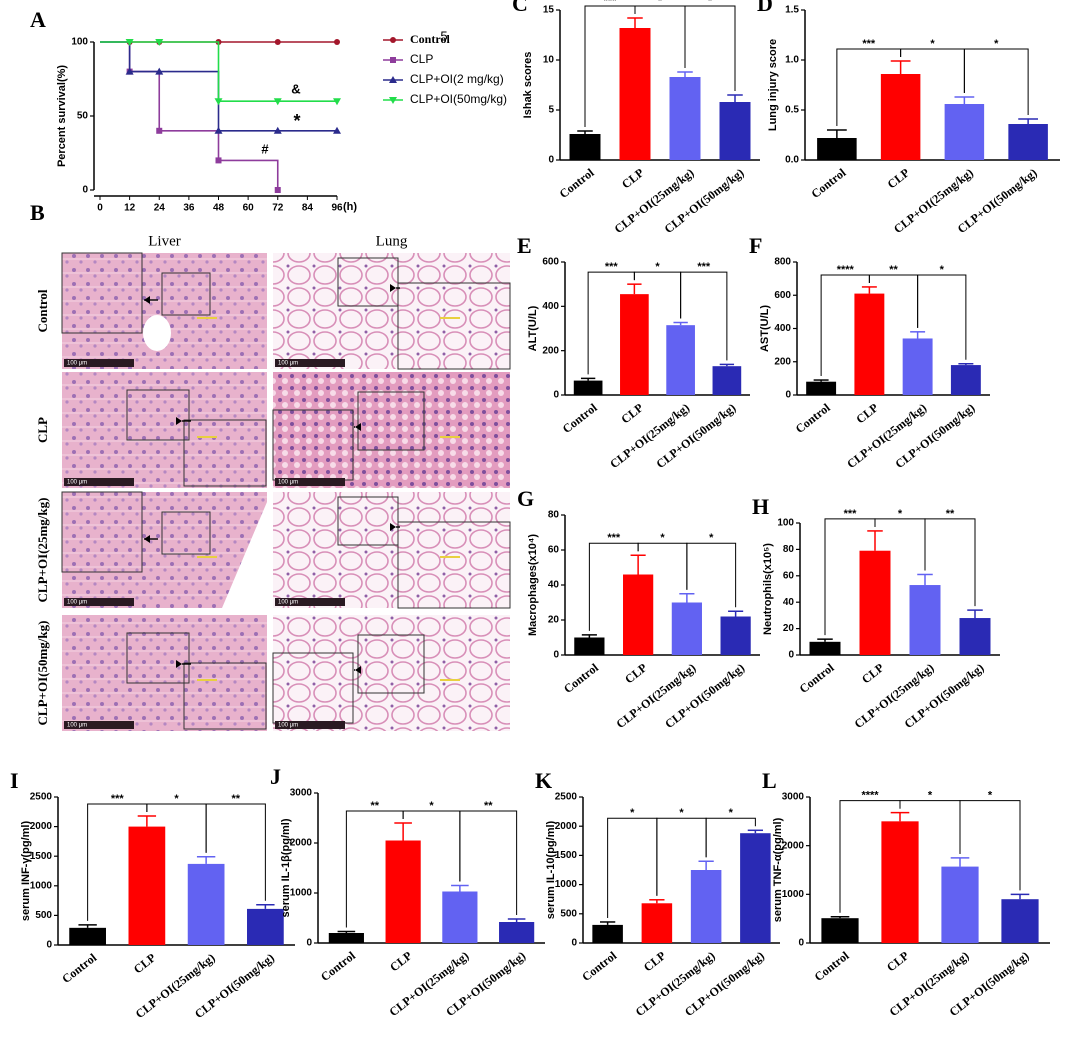 The height and width of the screenshot is (1045, 1080). I want to click on annotation: &, so click(295, 88).